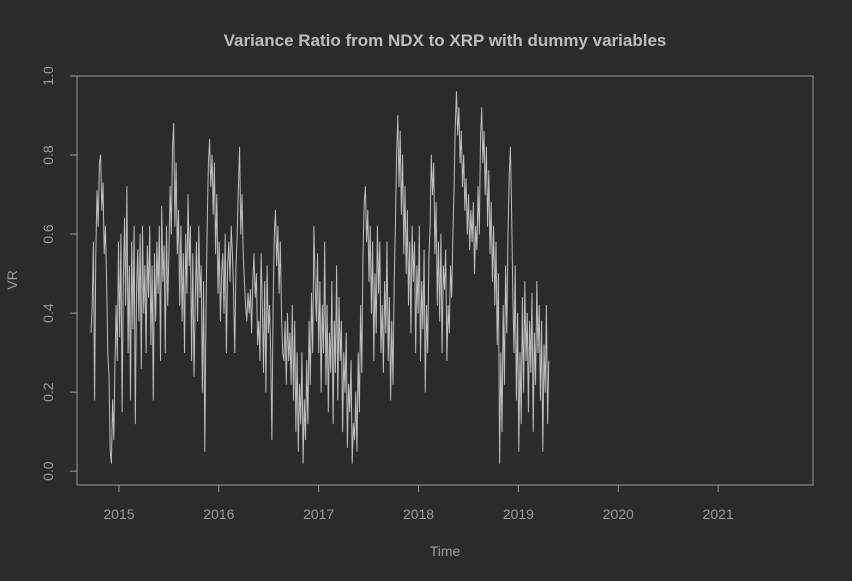 The width and height of the screenshot is (852, 581). What do you see at coordinates (218, 514) in the screenshot?
I see `x-tick-label: 2016` at bounding box center [218, 514].